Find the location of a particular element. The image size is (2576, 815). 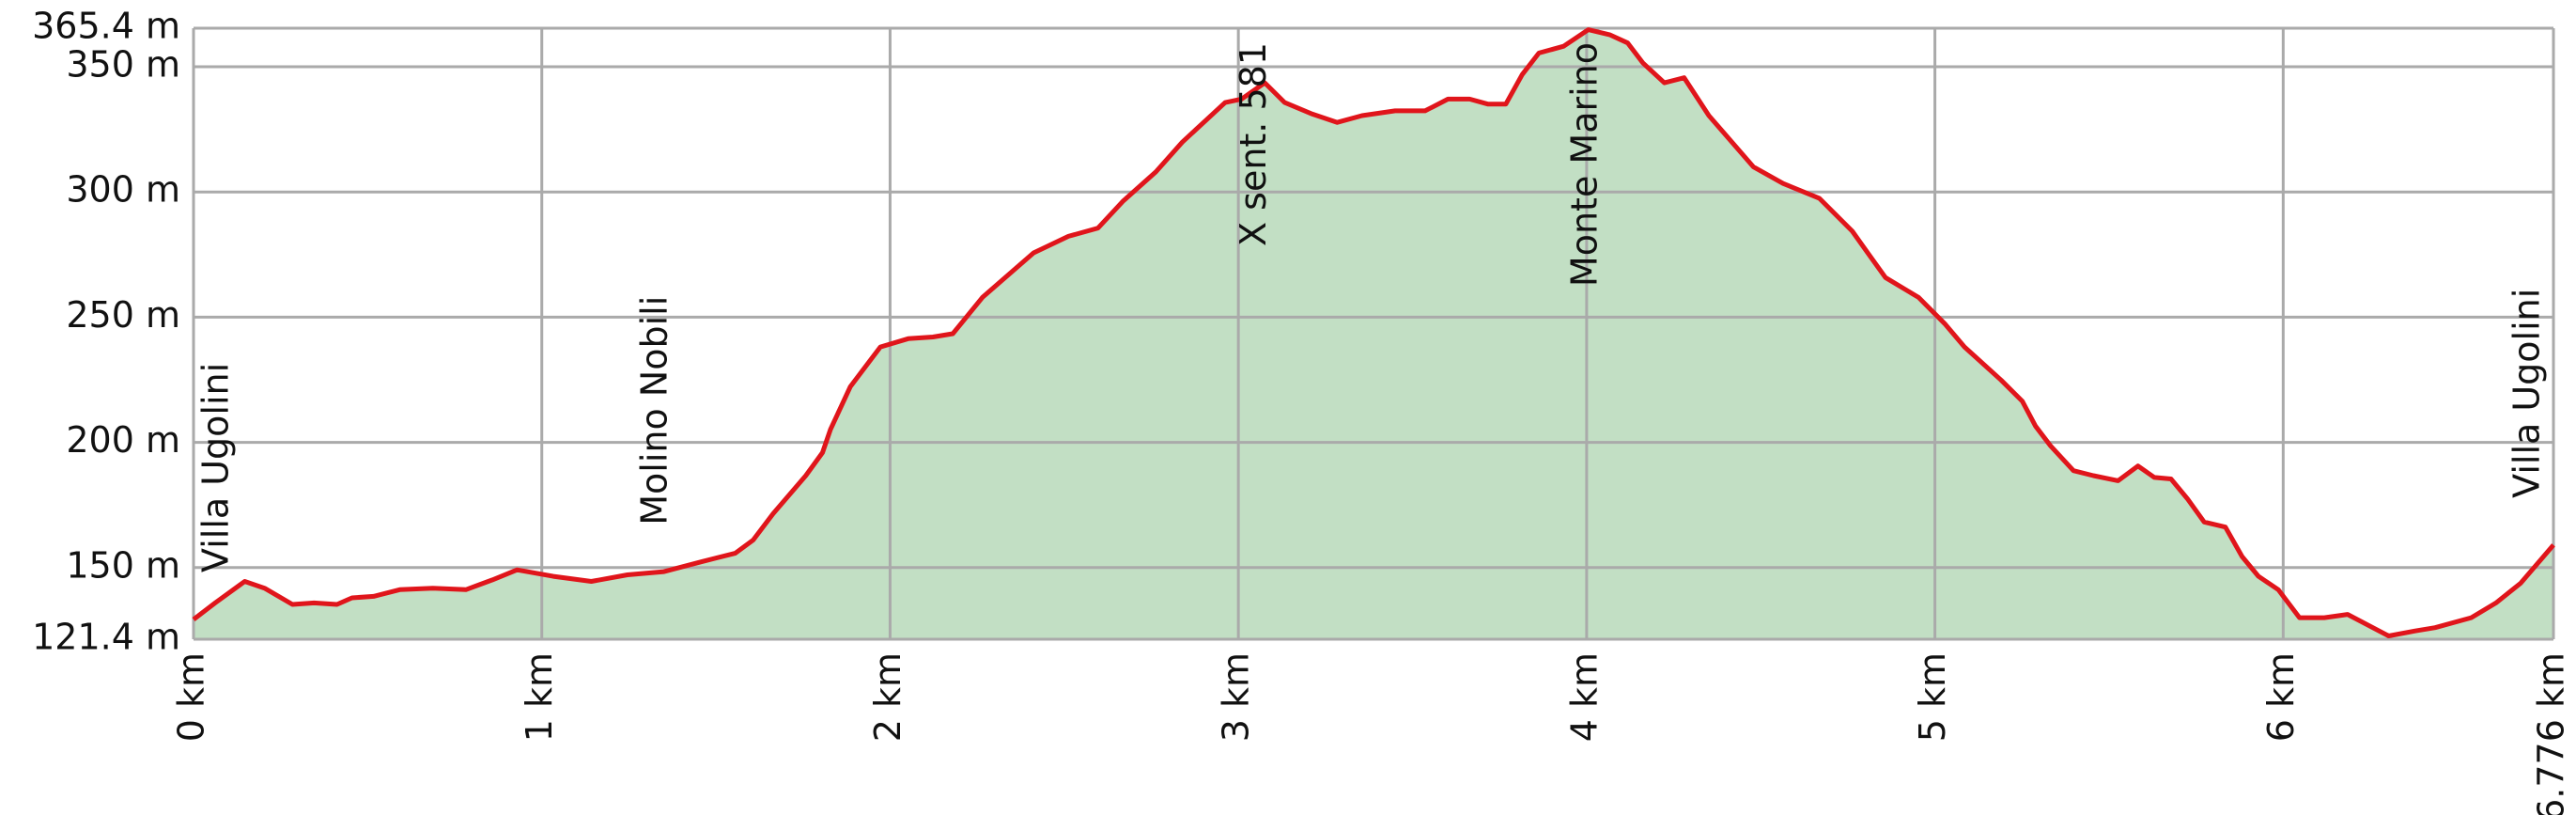

x-tick-label: 4 km is located at coordinates (1584, 697).